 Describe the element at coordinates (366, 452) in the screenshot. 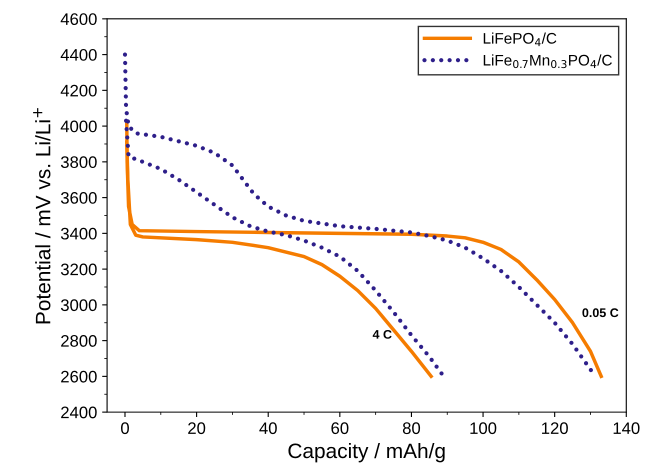

I see `x-axis-title: Capacity / mAh/g` at that location.